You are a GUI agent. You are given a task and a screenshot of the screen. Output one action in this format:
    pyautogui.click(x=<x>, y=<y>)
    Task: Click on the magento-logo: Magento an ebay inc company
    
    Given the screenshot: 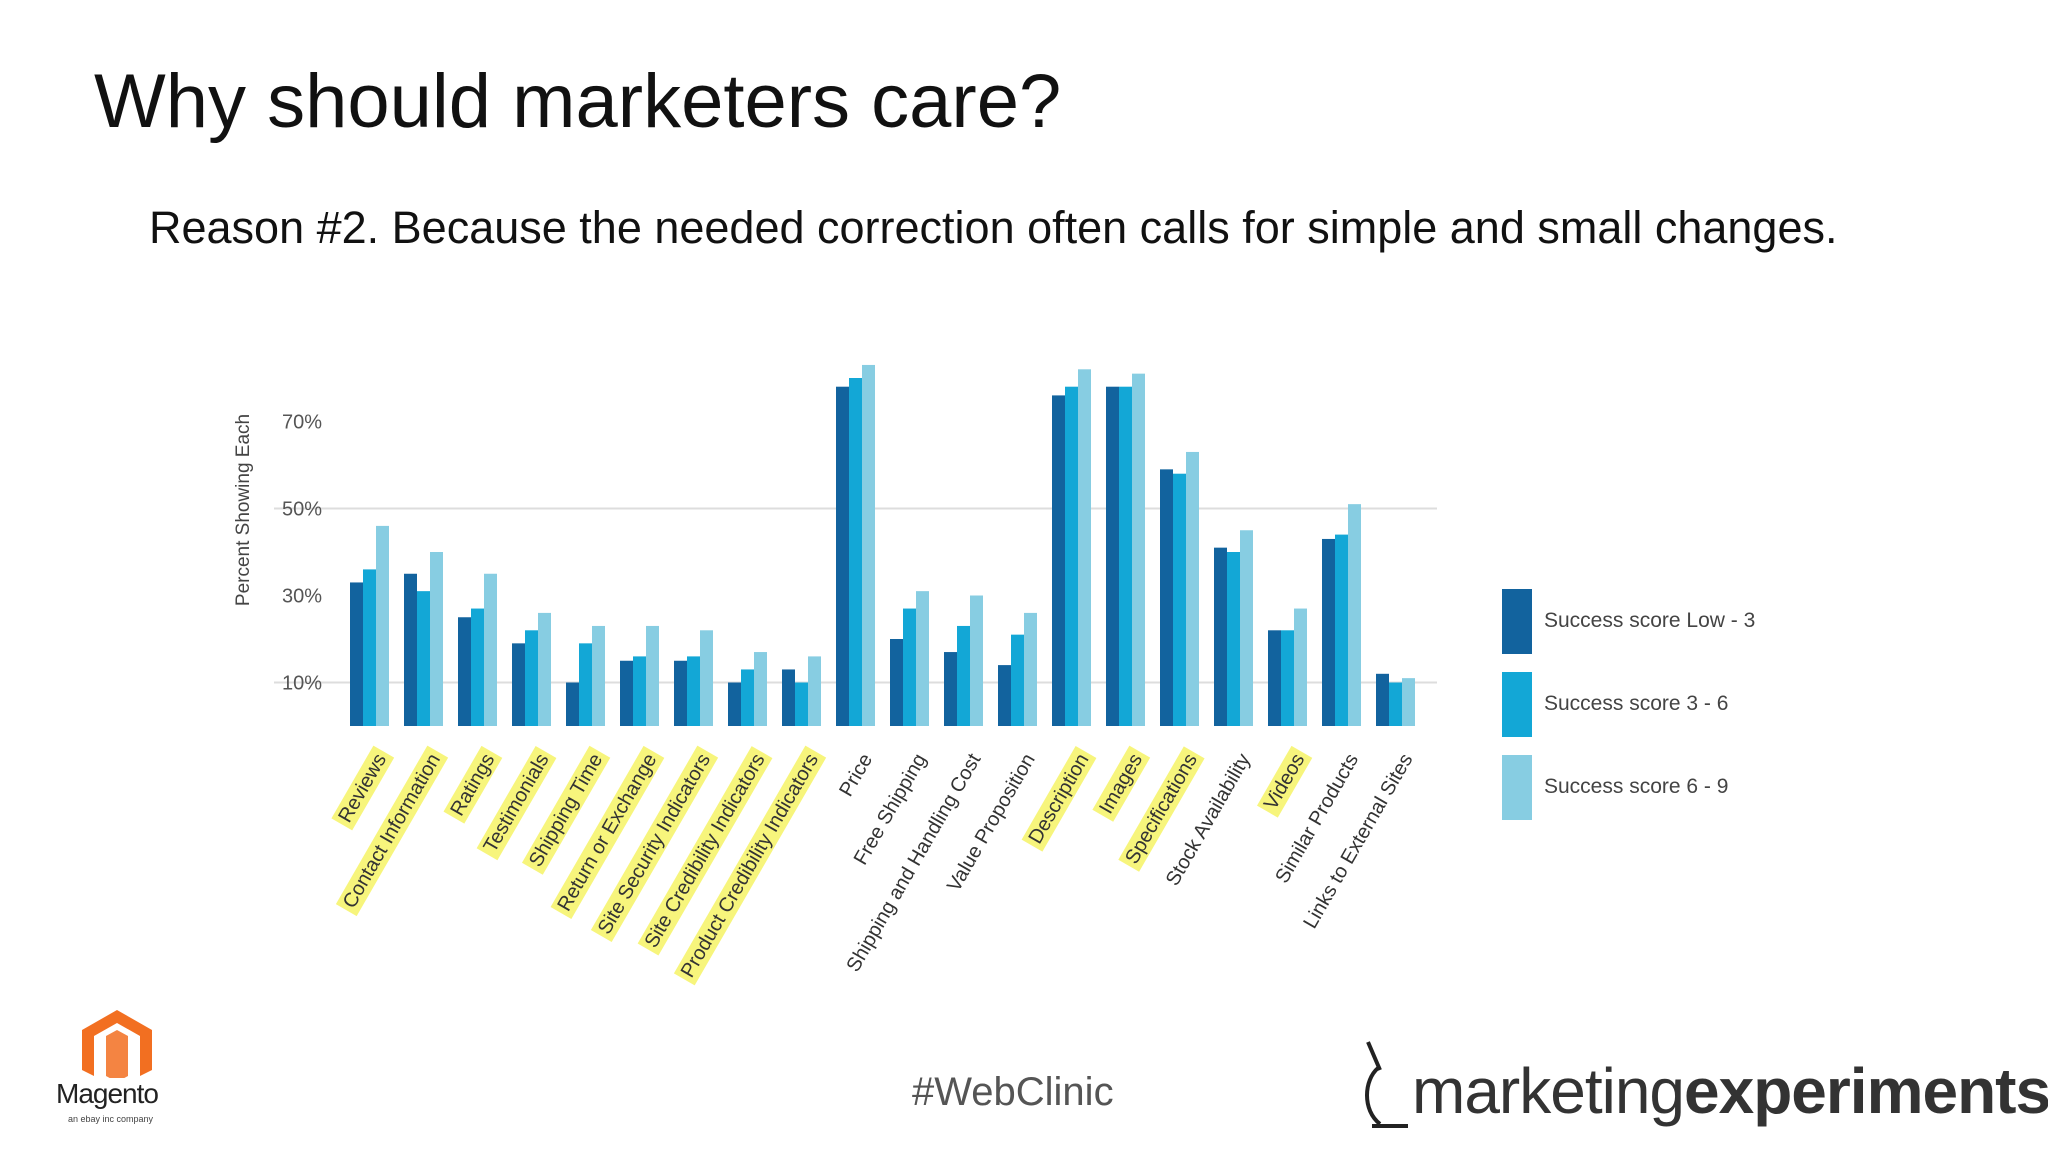 What is the action you would take?
    pyautogui.click(x=117, y=1068)
    